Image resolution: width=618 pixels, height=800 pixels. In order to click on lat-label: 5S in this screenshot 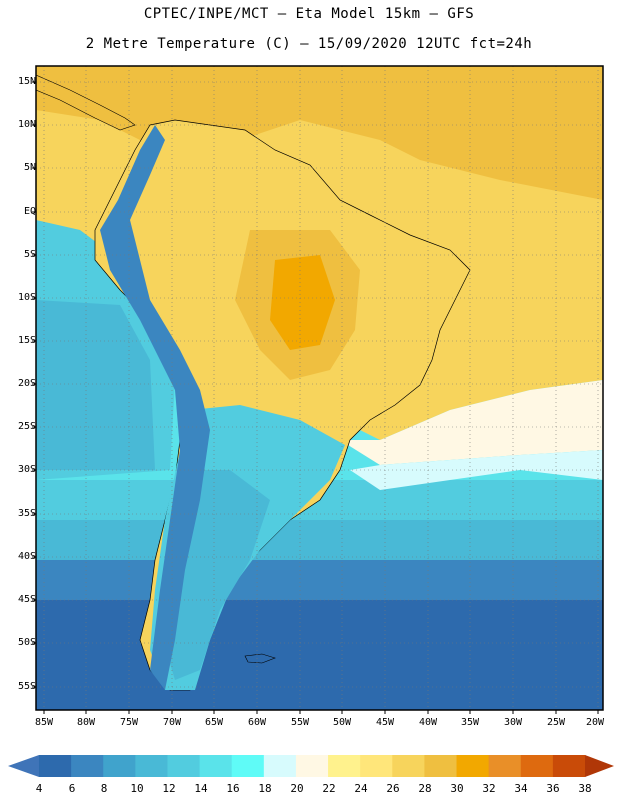, I will do `click(29, 254)`.